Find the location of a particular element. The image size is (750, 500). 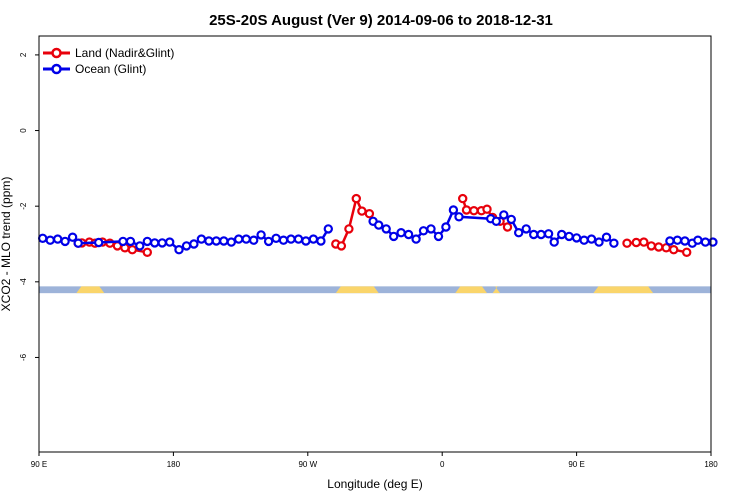

y-axis: 2 0 -2 -4 -6 is located at coordinates (29, 206).